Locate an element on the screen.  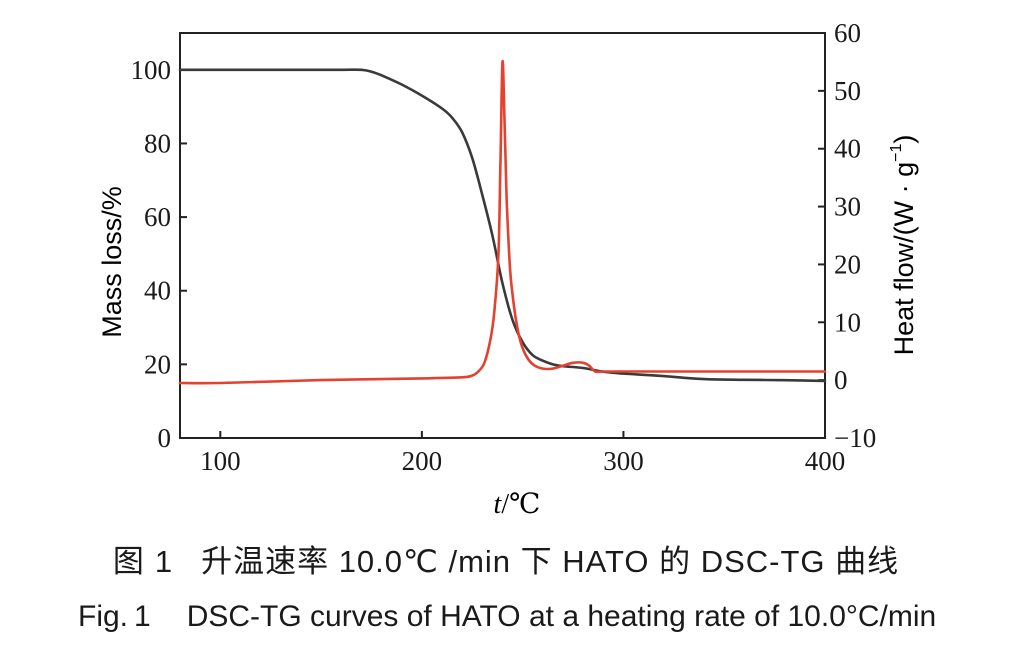
y-right-tick-label-50: 50 is located at coordinates (847, 91).